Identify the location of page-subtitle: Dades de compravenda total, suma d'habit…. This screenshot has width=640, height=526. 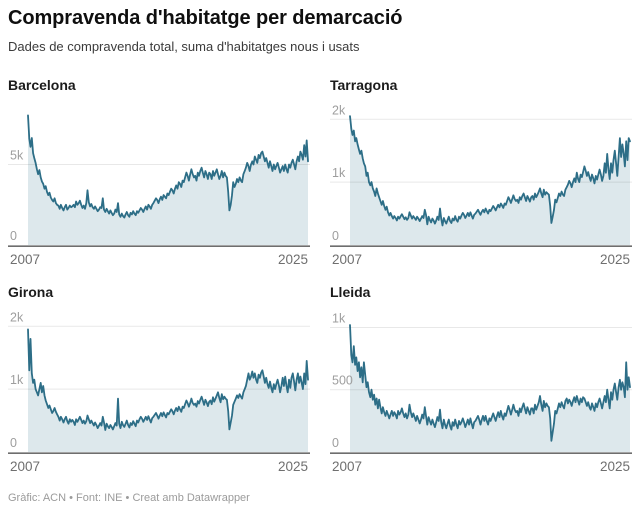
(184, 46).